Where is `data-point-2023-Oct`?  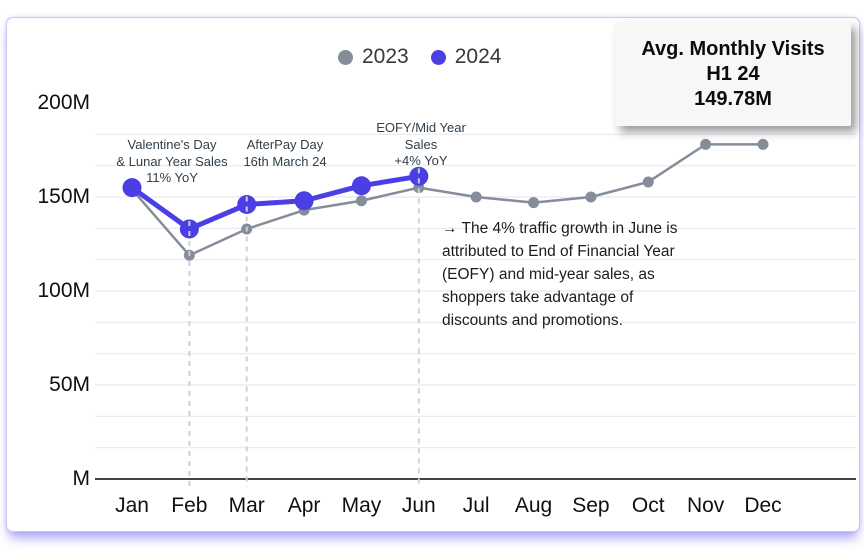 data-point-2023-Oct is located at coordinates (648, 182).